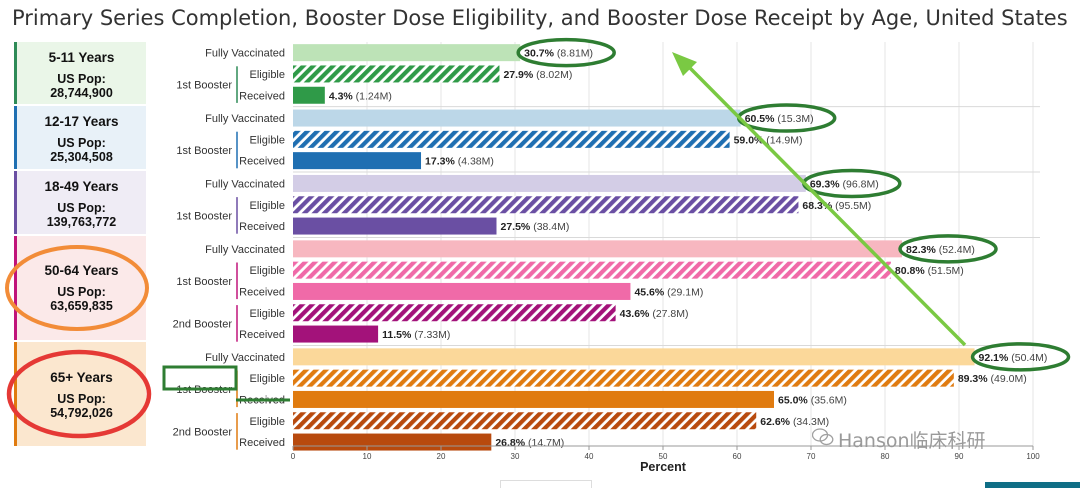 The height and width of the screenshot is (488, 1080). Describe the element at coordinates (737, 456) in the screenshot. I see `x-tick-label: 60` at that location.